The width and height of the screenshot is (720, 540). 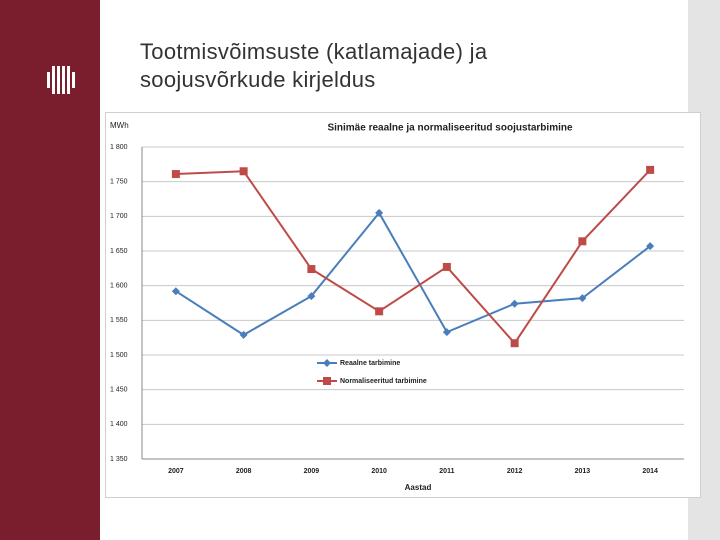 I want to click on y-tick-label: 1 500, so click(x=119, y=355).